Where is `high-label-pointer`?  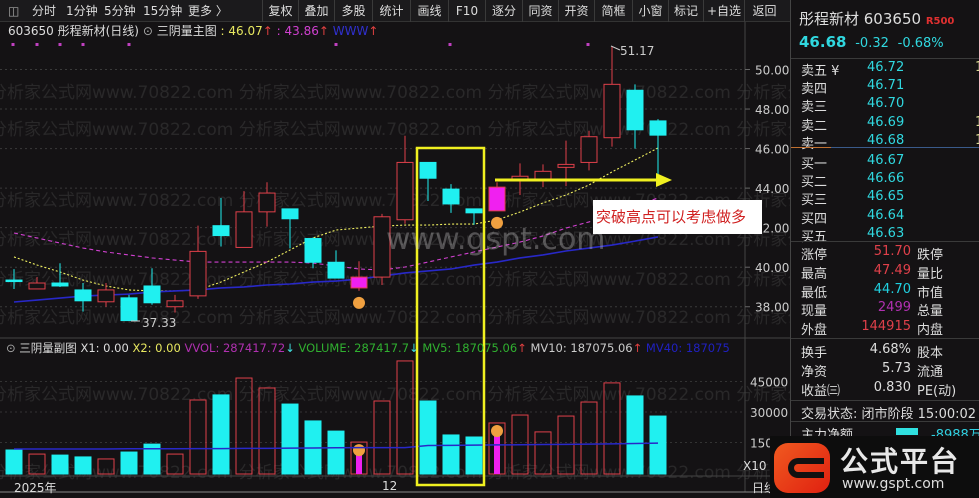 high-label-pointer is located at coordinates (615, 48).